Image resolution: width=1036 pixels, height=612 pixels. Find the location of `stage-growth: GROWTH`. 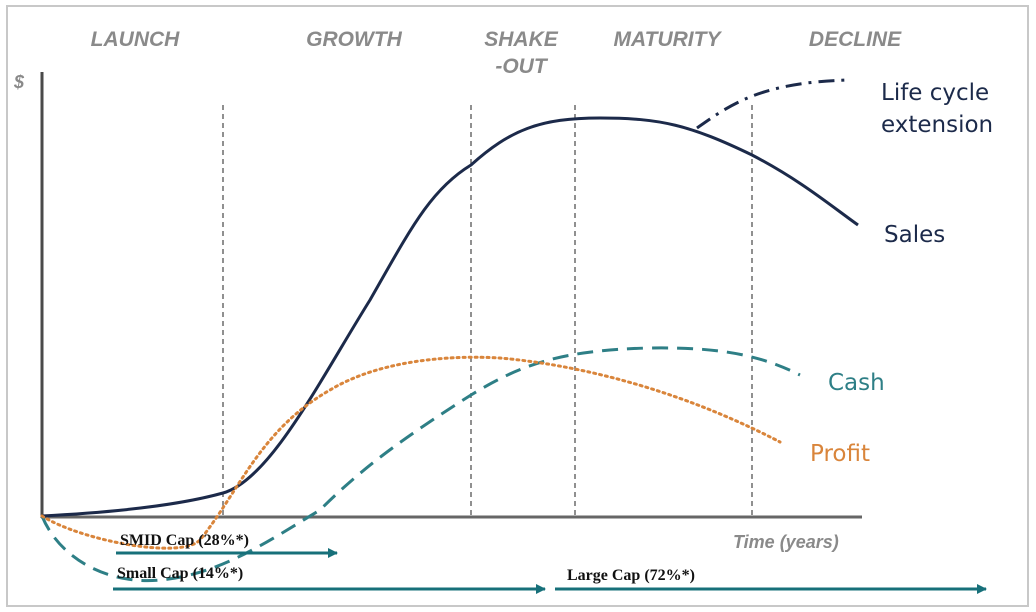

stage-growth: GROWTH is located at coordinates (354, 39).